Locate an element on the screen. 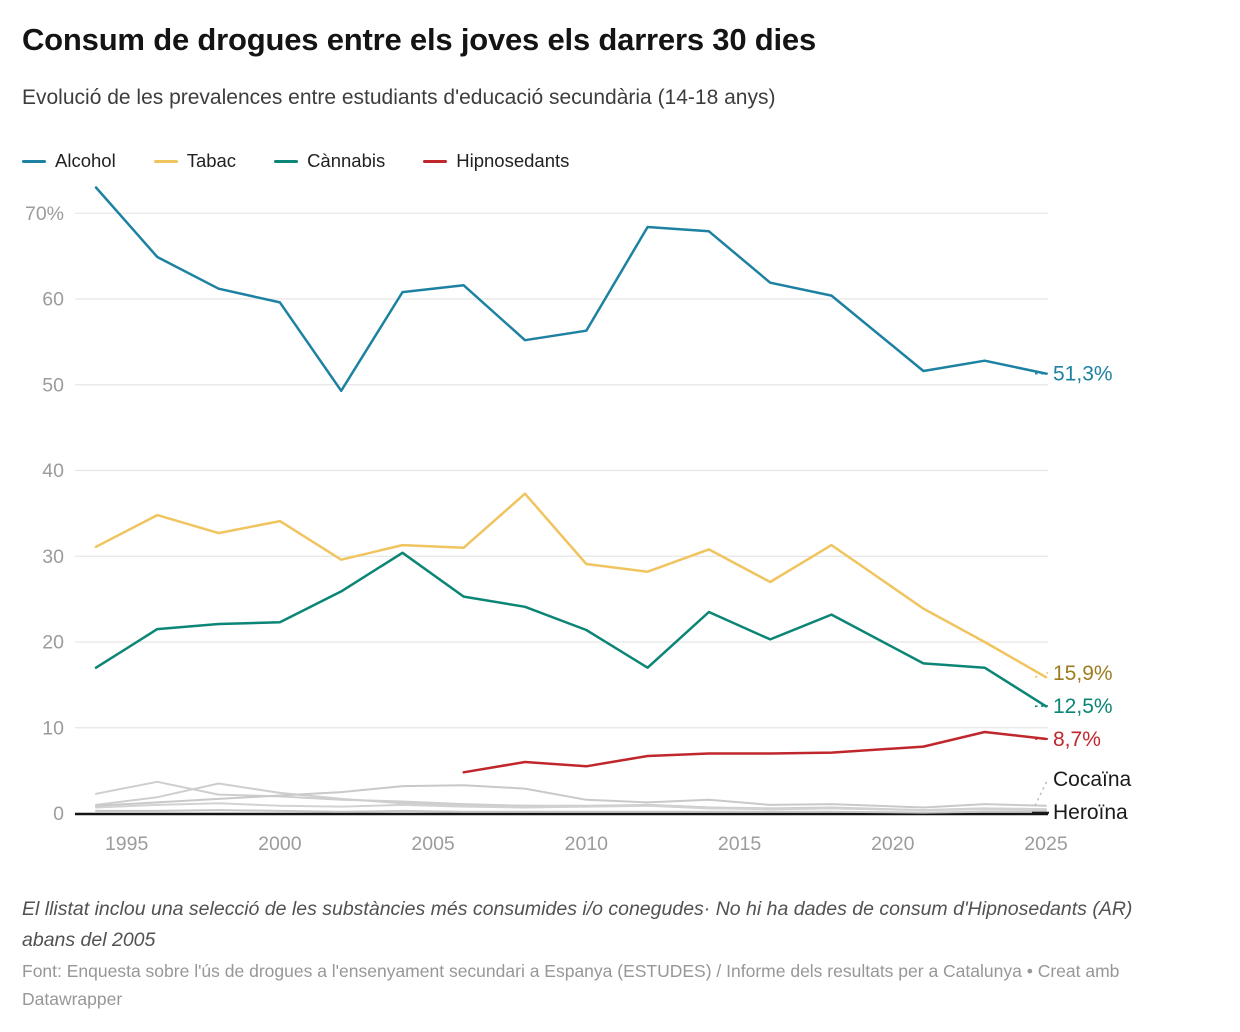 This screenshot has height=1032, width=1240. leader-line-cocaina is located at coordinates (1041, 792).